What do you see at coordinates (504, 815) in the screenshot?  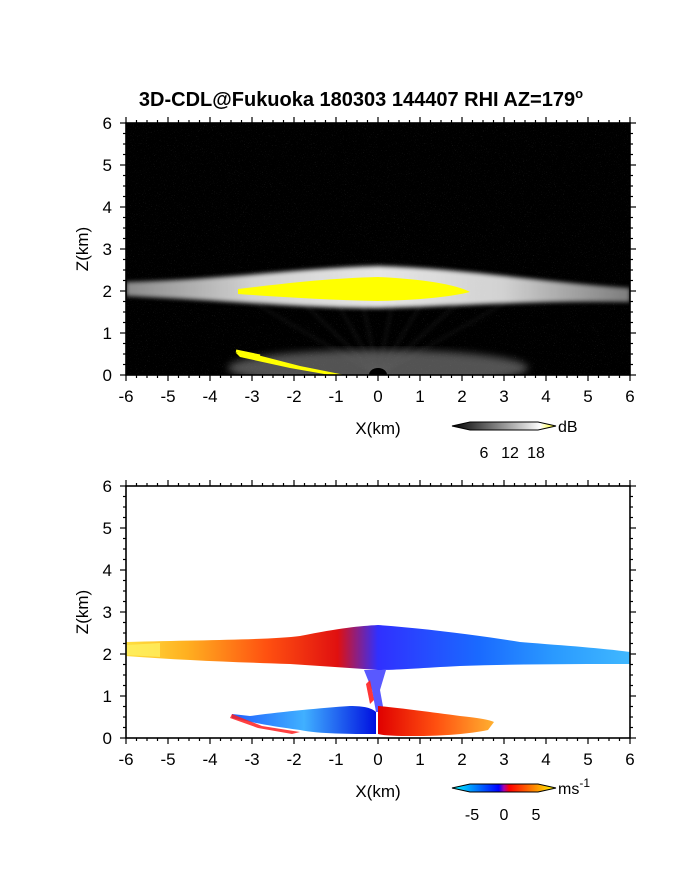 I see `colorbar-tick: 0` at bounding box center [504, 815].